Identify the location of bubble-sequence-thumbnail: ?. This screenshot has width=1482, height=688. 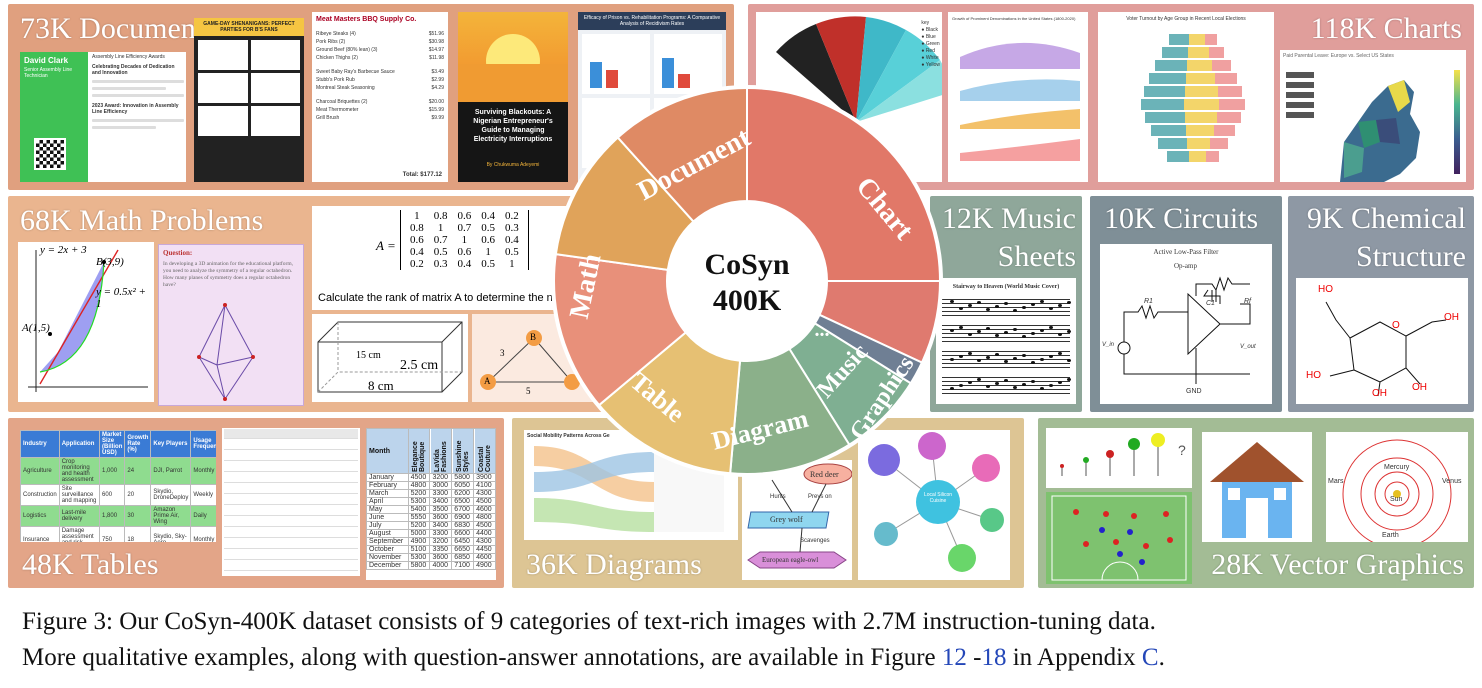
(1119, 458).